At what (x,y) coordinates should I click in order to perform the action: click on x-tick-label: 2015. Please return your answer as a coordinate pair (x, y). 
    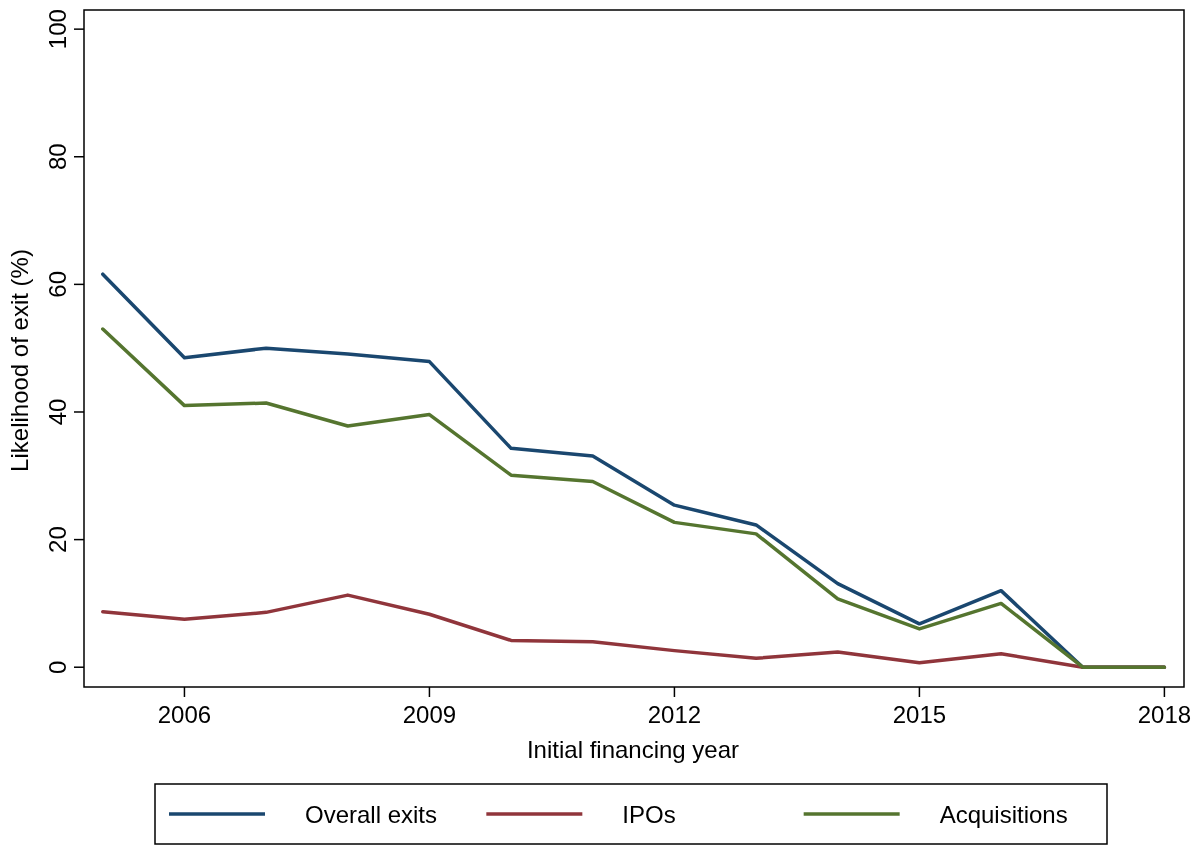
    Looking at the image, I should click on (919, 714).